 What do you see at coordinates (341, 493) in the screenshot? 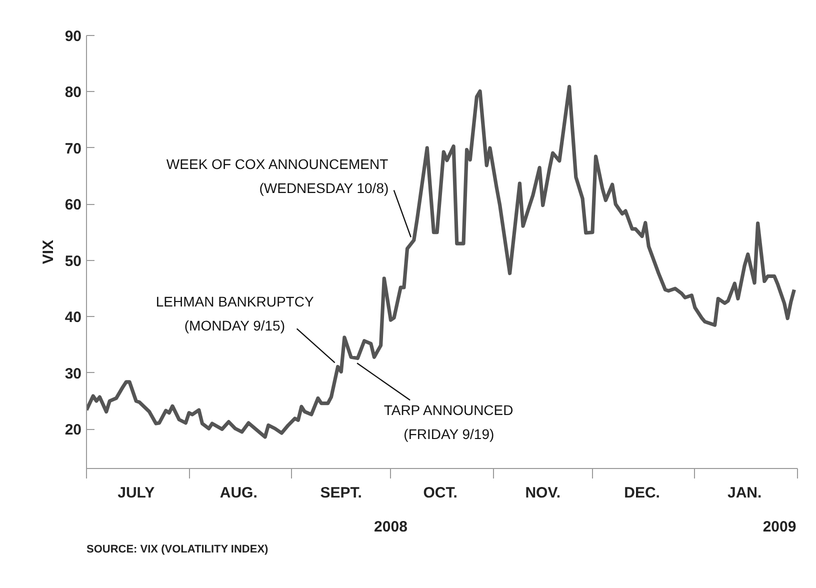
I see `x-tick-label: SEPT.` at bounding box center [341, 493].